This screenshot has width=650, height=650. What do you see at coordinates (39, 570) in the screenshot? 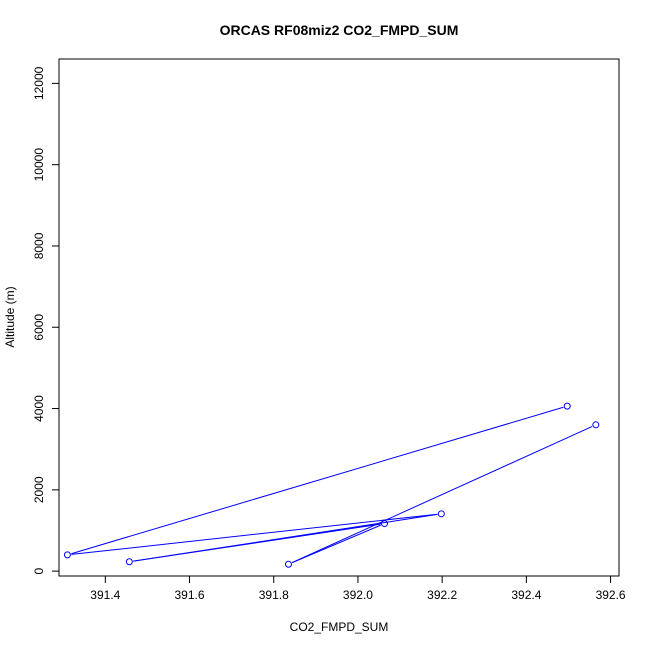
I see `y-tick-label: 0` at bounding box center [39, 570].